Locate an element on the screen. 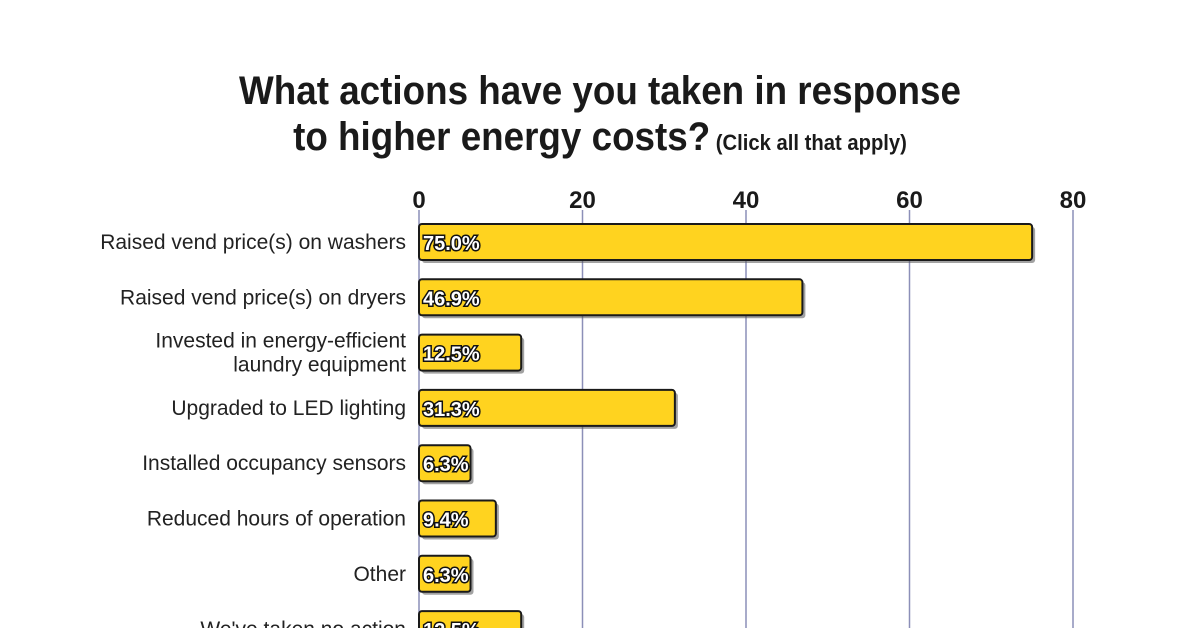  x-tick-label-2: 40 is located at coordinates (746, 200).